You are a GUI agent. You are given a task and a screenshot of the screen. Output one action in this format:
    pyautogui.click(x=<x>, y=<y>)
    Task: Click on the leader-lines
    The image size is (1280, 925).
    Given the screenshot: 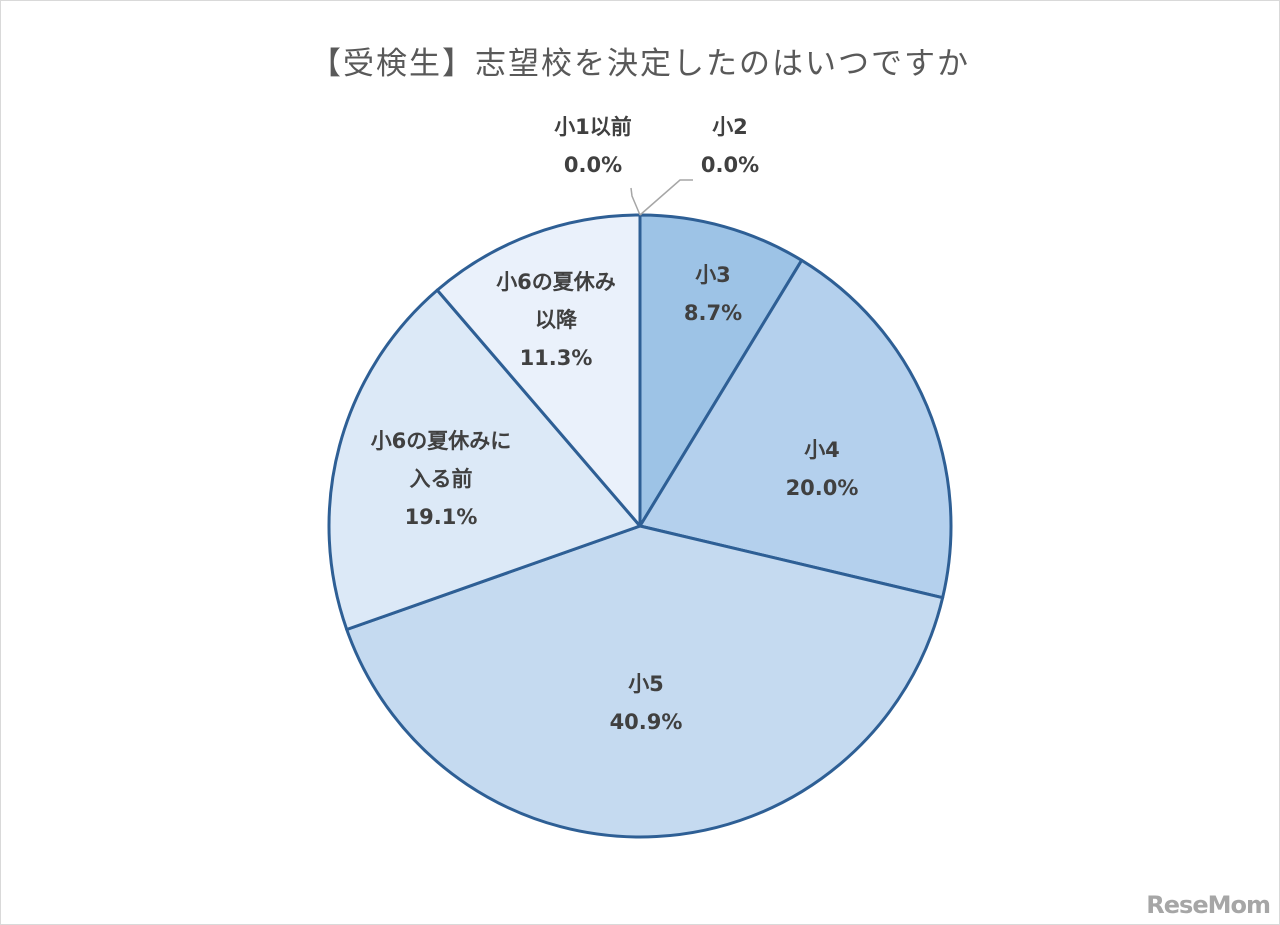 What is the action you would take?
    pyautogui.click(x=661, y=197)
    